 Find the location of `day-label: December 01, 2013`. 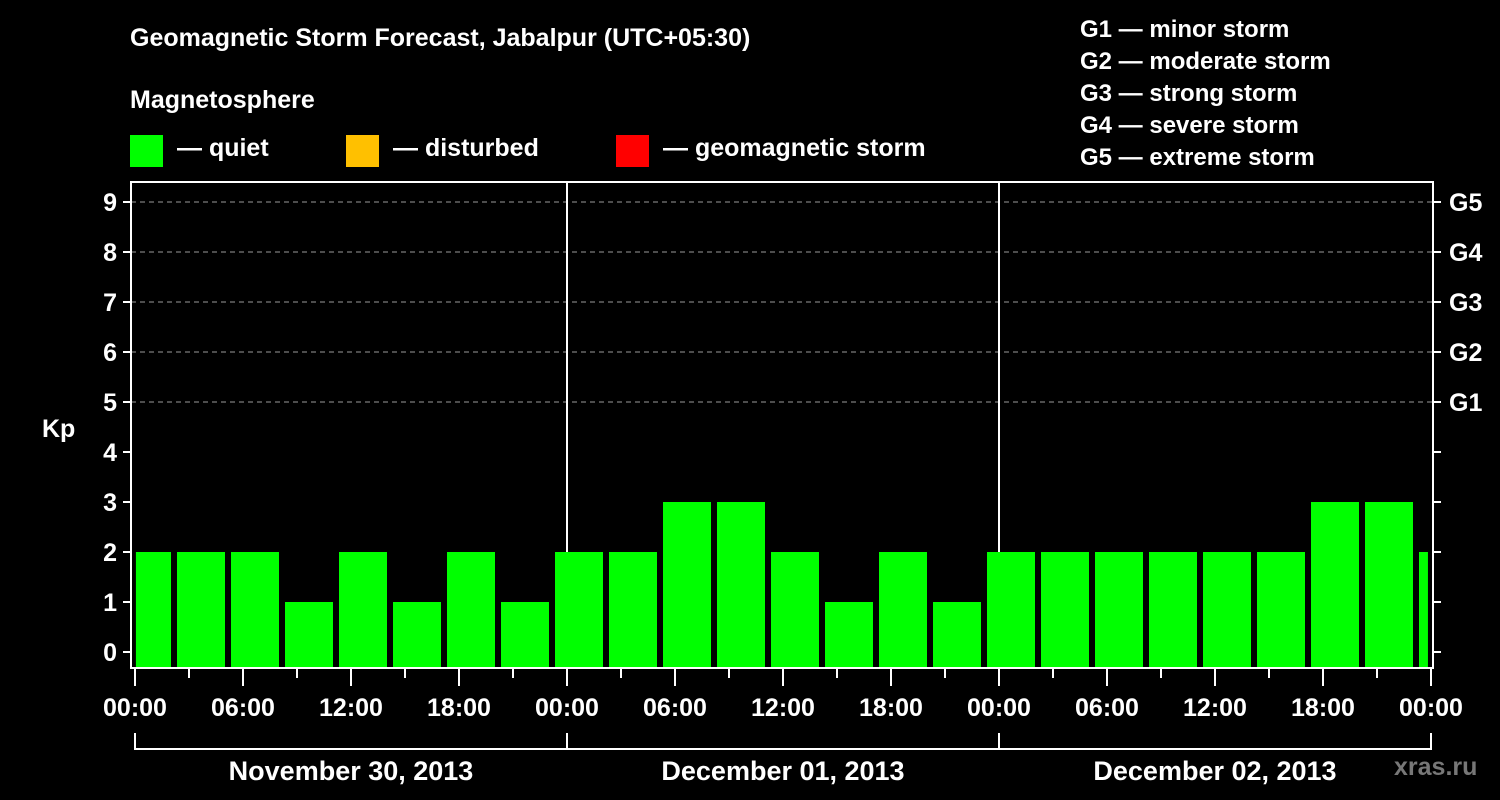

day-label: December 01, 2013 is located at coordinates (782, 771).